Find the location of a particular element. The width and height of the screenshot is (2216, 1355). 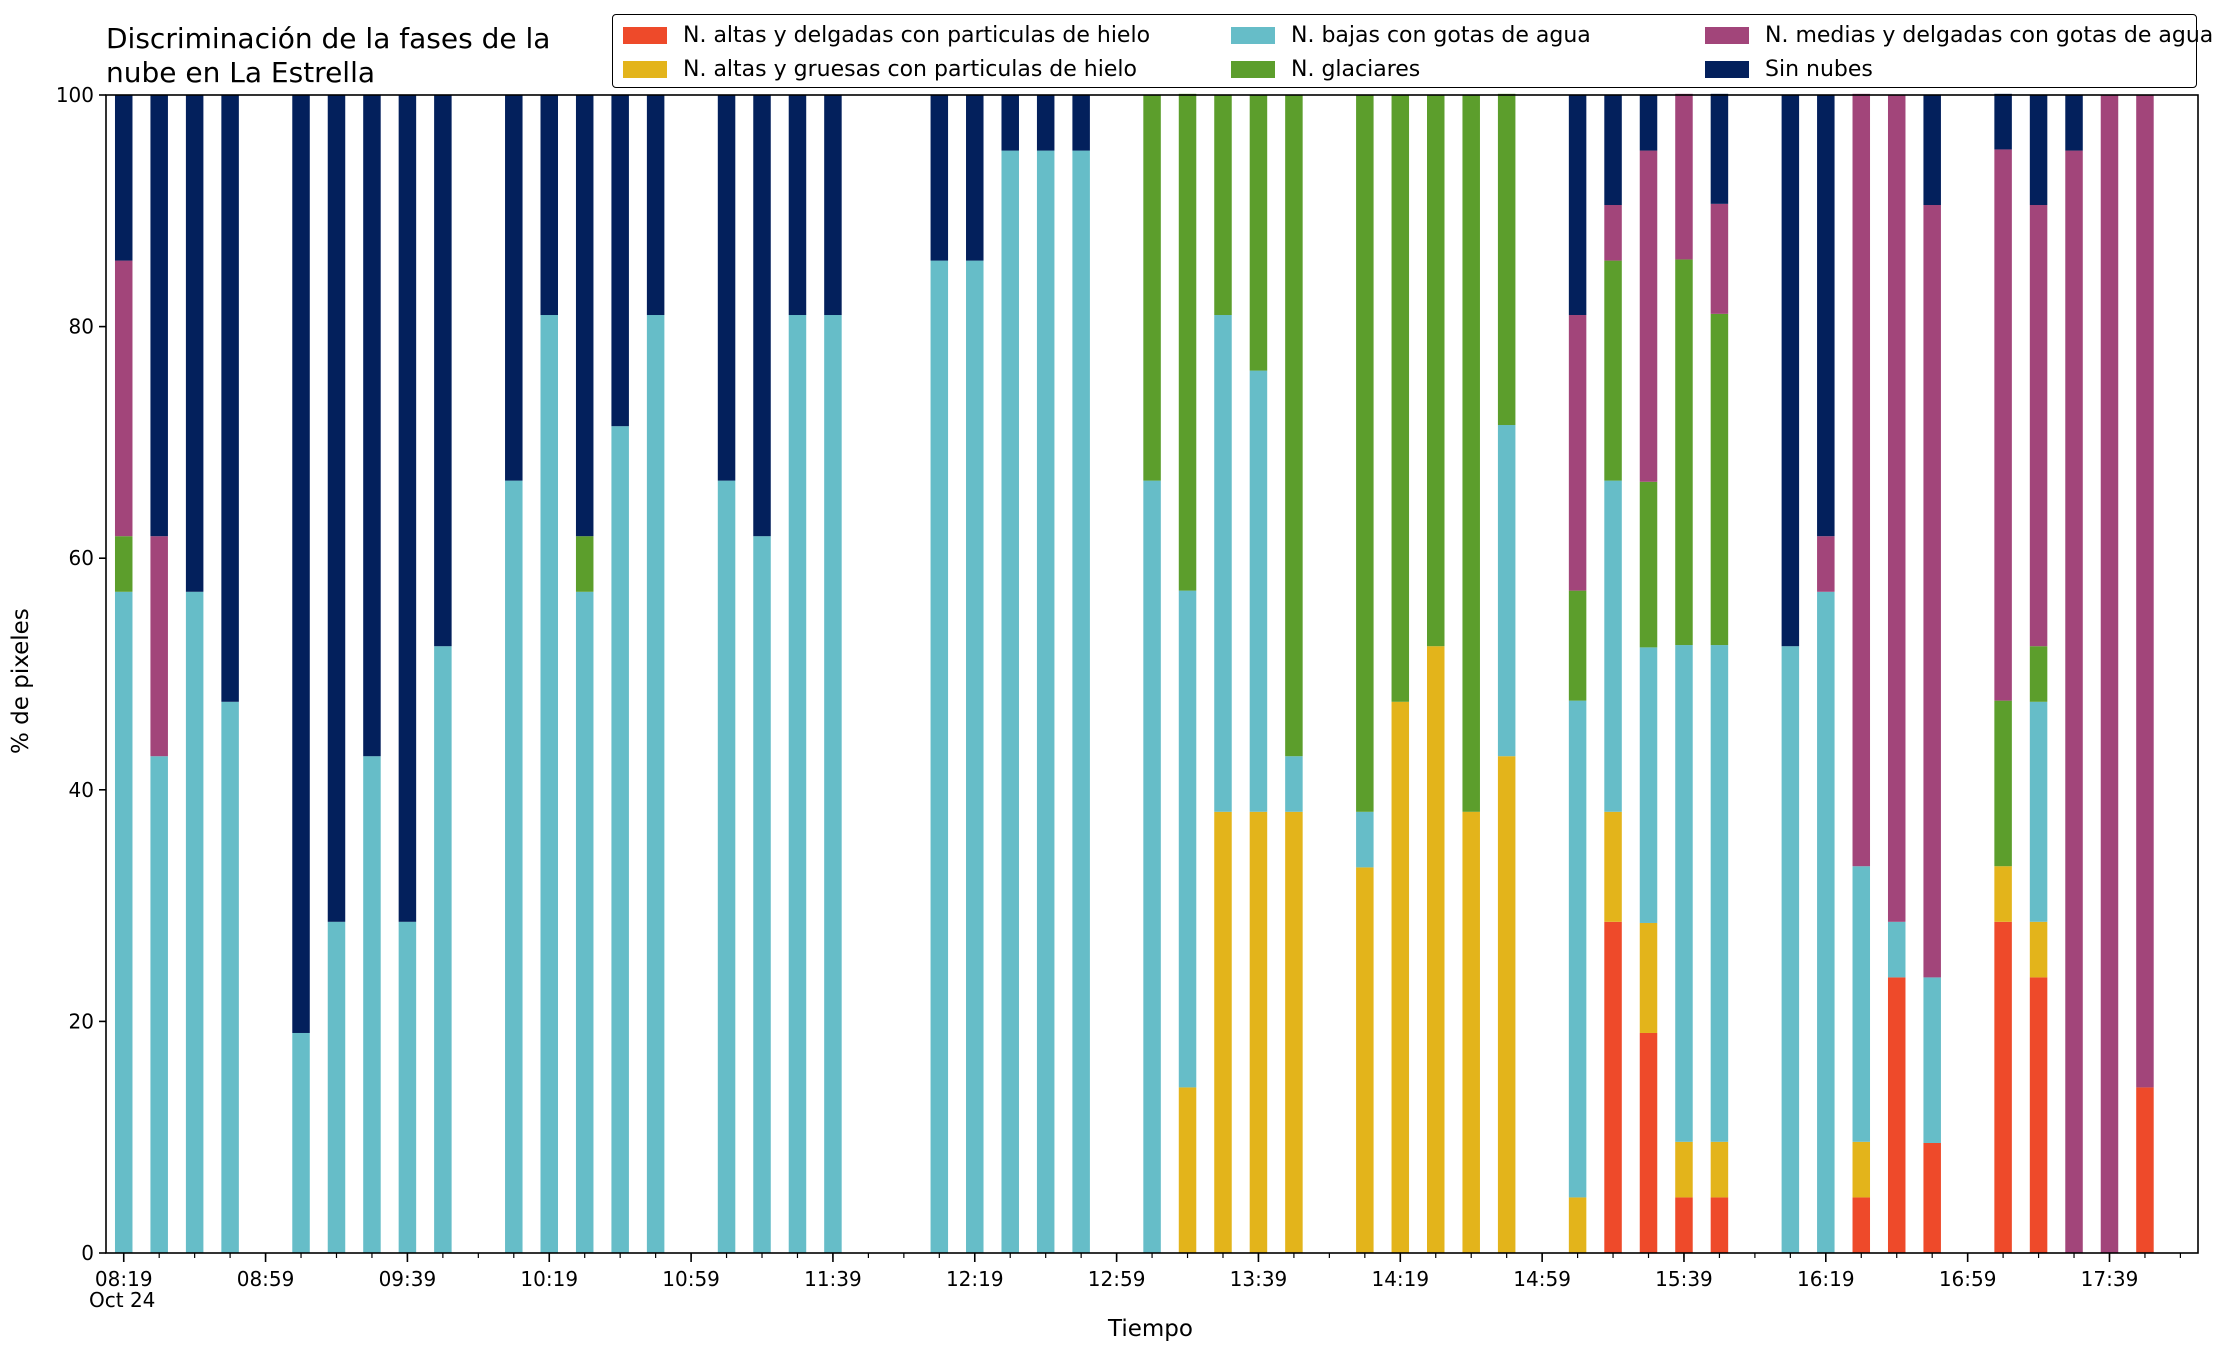

x-tick-label: 12:19 is located at coordinates (975, 1279).